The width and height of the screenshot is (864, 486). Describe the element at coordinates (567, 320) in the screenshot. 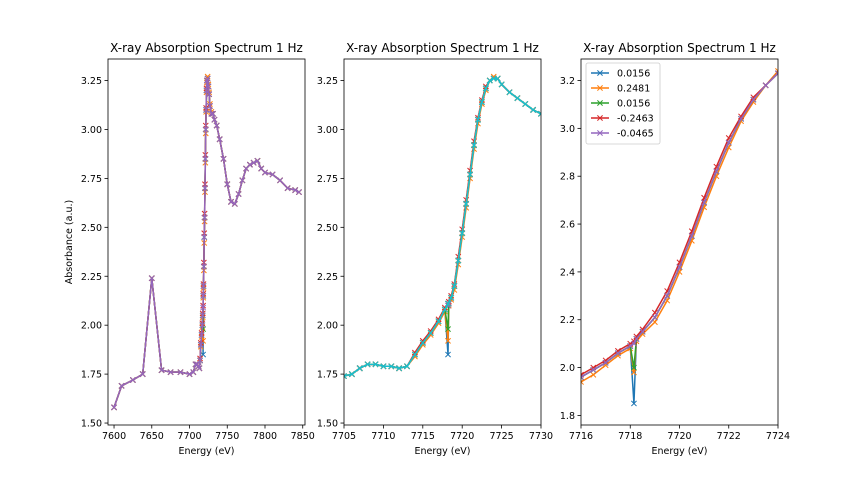

I see `y-tick-label: 2.2` at that location.